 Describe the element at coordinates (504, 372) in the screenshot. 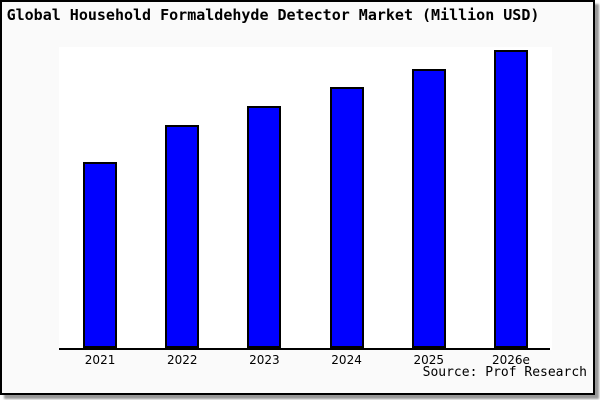

I see `source-credit: Source: Prof Research` at that location.